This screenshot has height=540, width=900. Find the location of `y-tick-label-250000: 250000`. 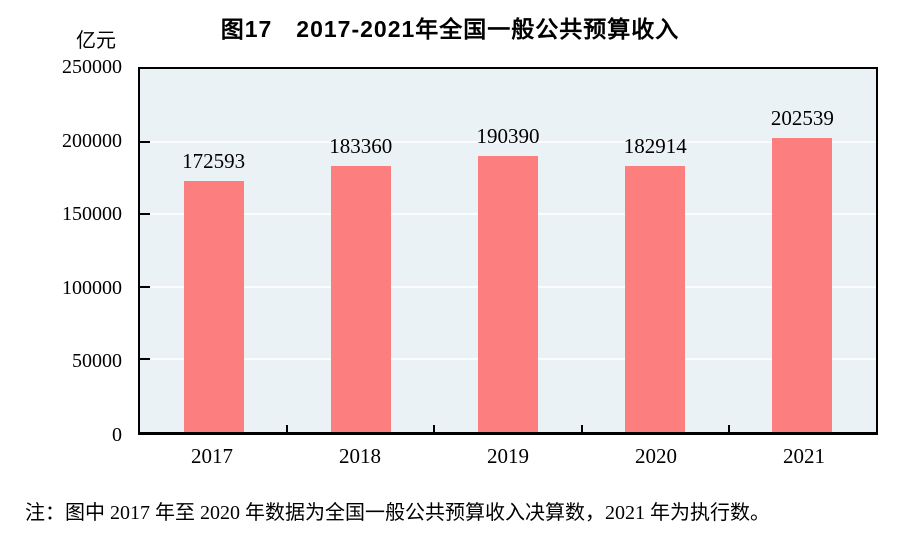

y-tick-label-250000: 250000 is located at coordinates (92, 67).